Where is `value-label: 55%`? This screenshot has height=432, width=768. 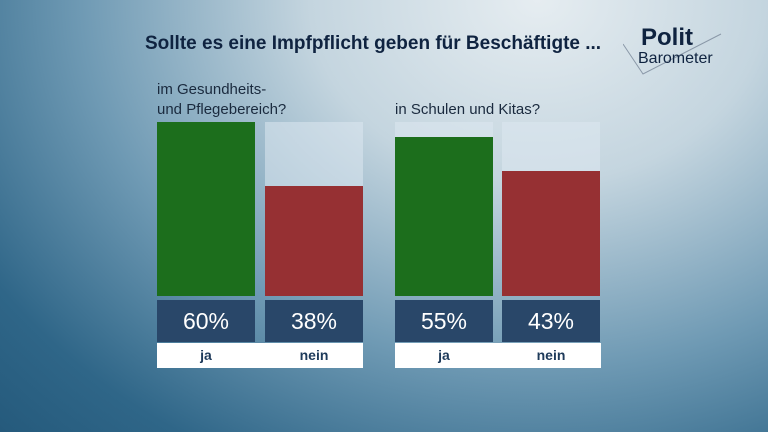 value-label: 55% is located at coordinates (444, 321).